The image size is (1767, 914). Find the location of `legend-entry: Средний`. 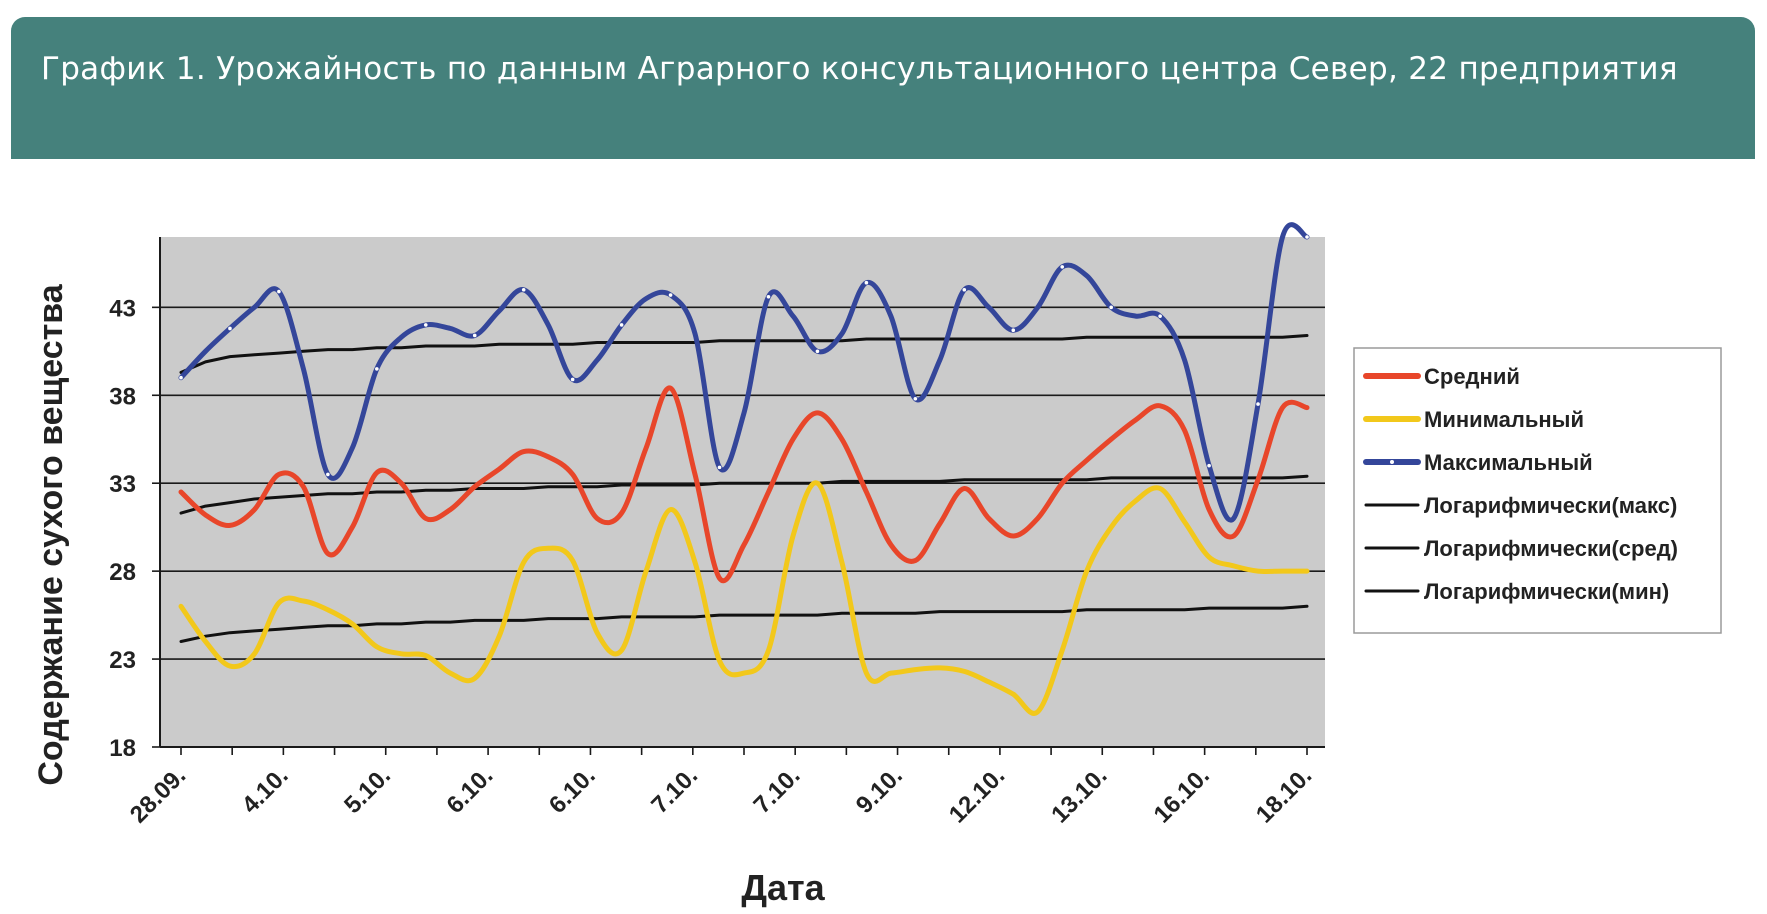

legend-entry: Средний is located at coordinates (1441, 376).